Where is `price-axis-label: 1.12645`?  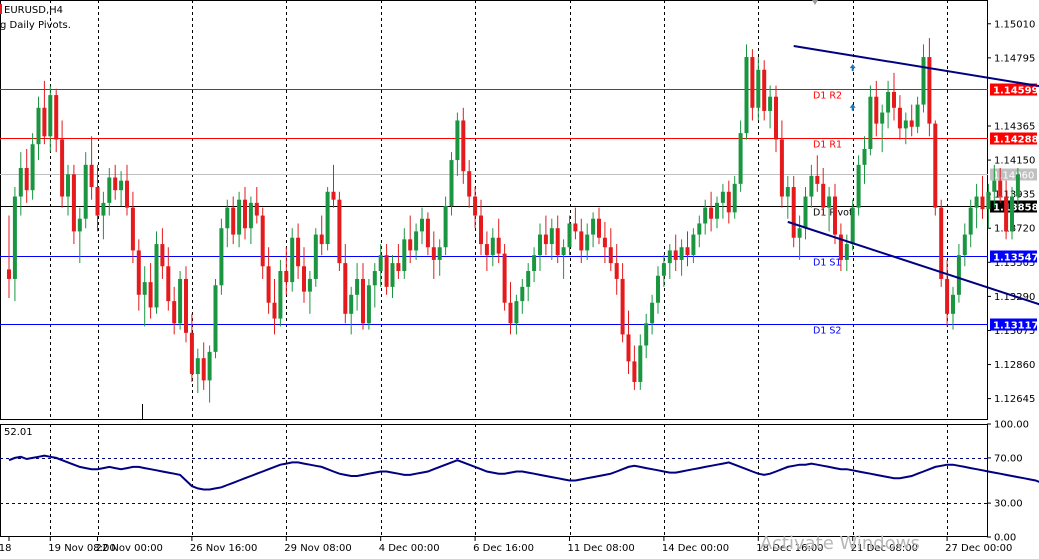
price-axis-label: 1.12645 is located at coordinates (1014, 399).